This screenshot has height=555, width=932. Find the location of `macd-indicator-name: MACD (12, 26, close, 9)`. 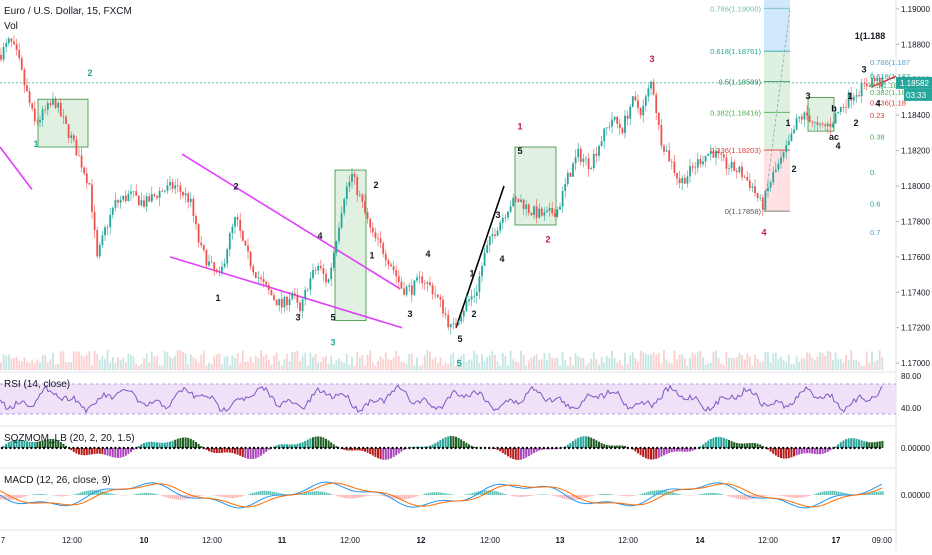

macd-indicator-name: MACD (12, 26, close, 9) is located at coordinates (57, 480).